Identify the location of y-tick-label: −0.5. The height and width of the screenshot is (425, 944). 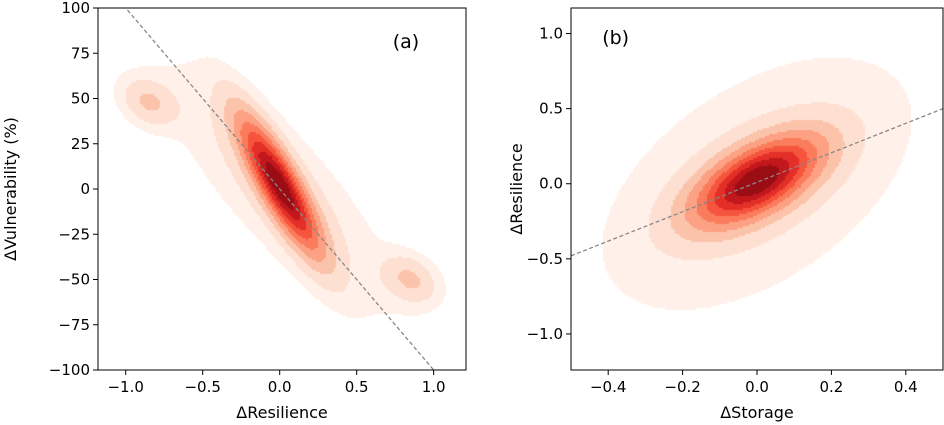
(545, 259).